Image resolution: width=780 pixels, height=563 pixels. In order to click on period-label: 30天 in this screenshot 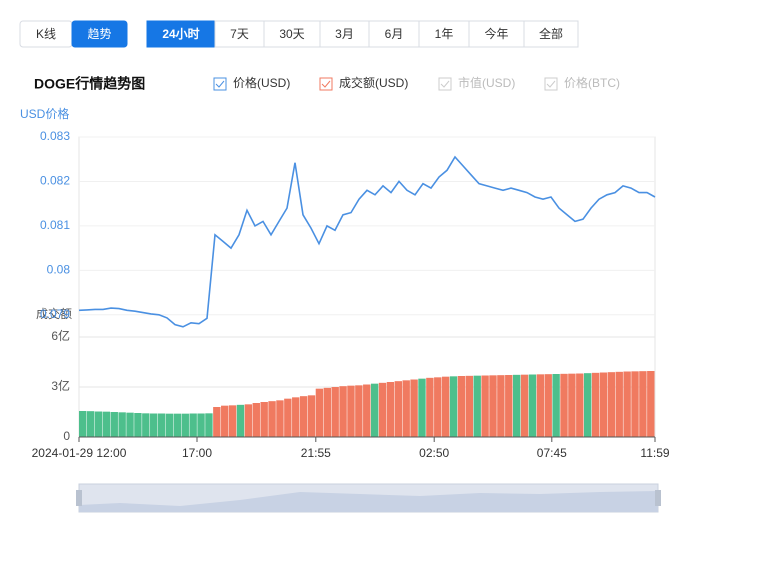, I will do `click(291, 34)`.